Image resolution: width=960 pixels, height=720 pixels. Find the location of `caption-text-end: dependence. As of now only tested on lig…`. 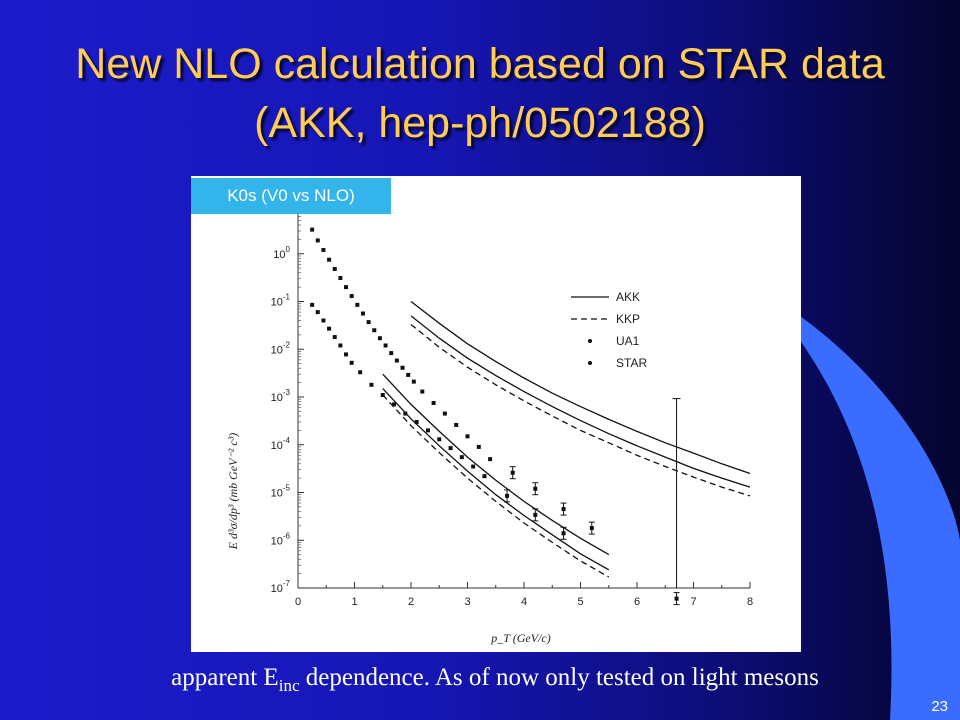

caption-text-end: dependence. As of now only tested on lig… is located at coordinates (559, 677).